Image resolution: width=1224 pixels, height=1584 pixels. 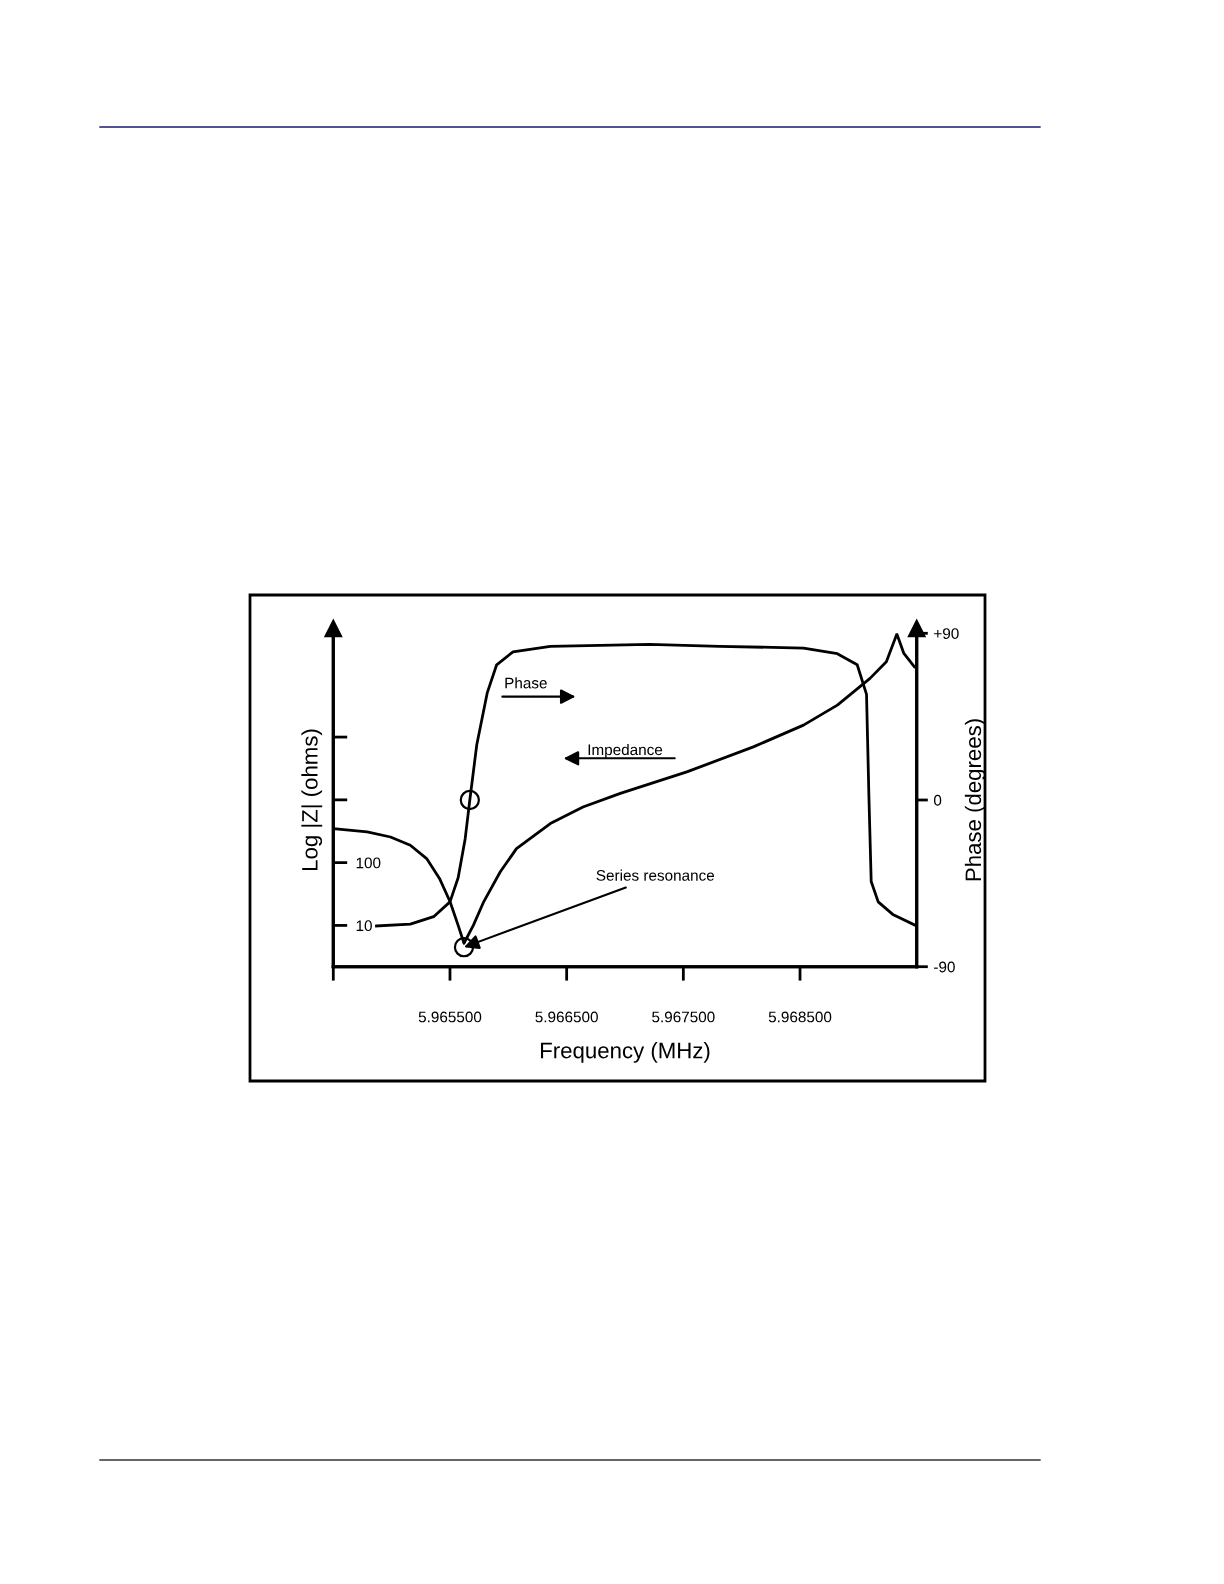 What do you see at coordinates (975, 800) in the screenshot?
I see `y2-axis-title: Phase (degrees)` at bounding box center [975, 800].